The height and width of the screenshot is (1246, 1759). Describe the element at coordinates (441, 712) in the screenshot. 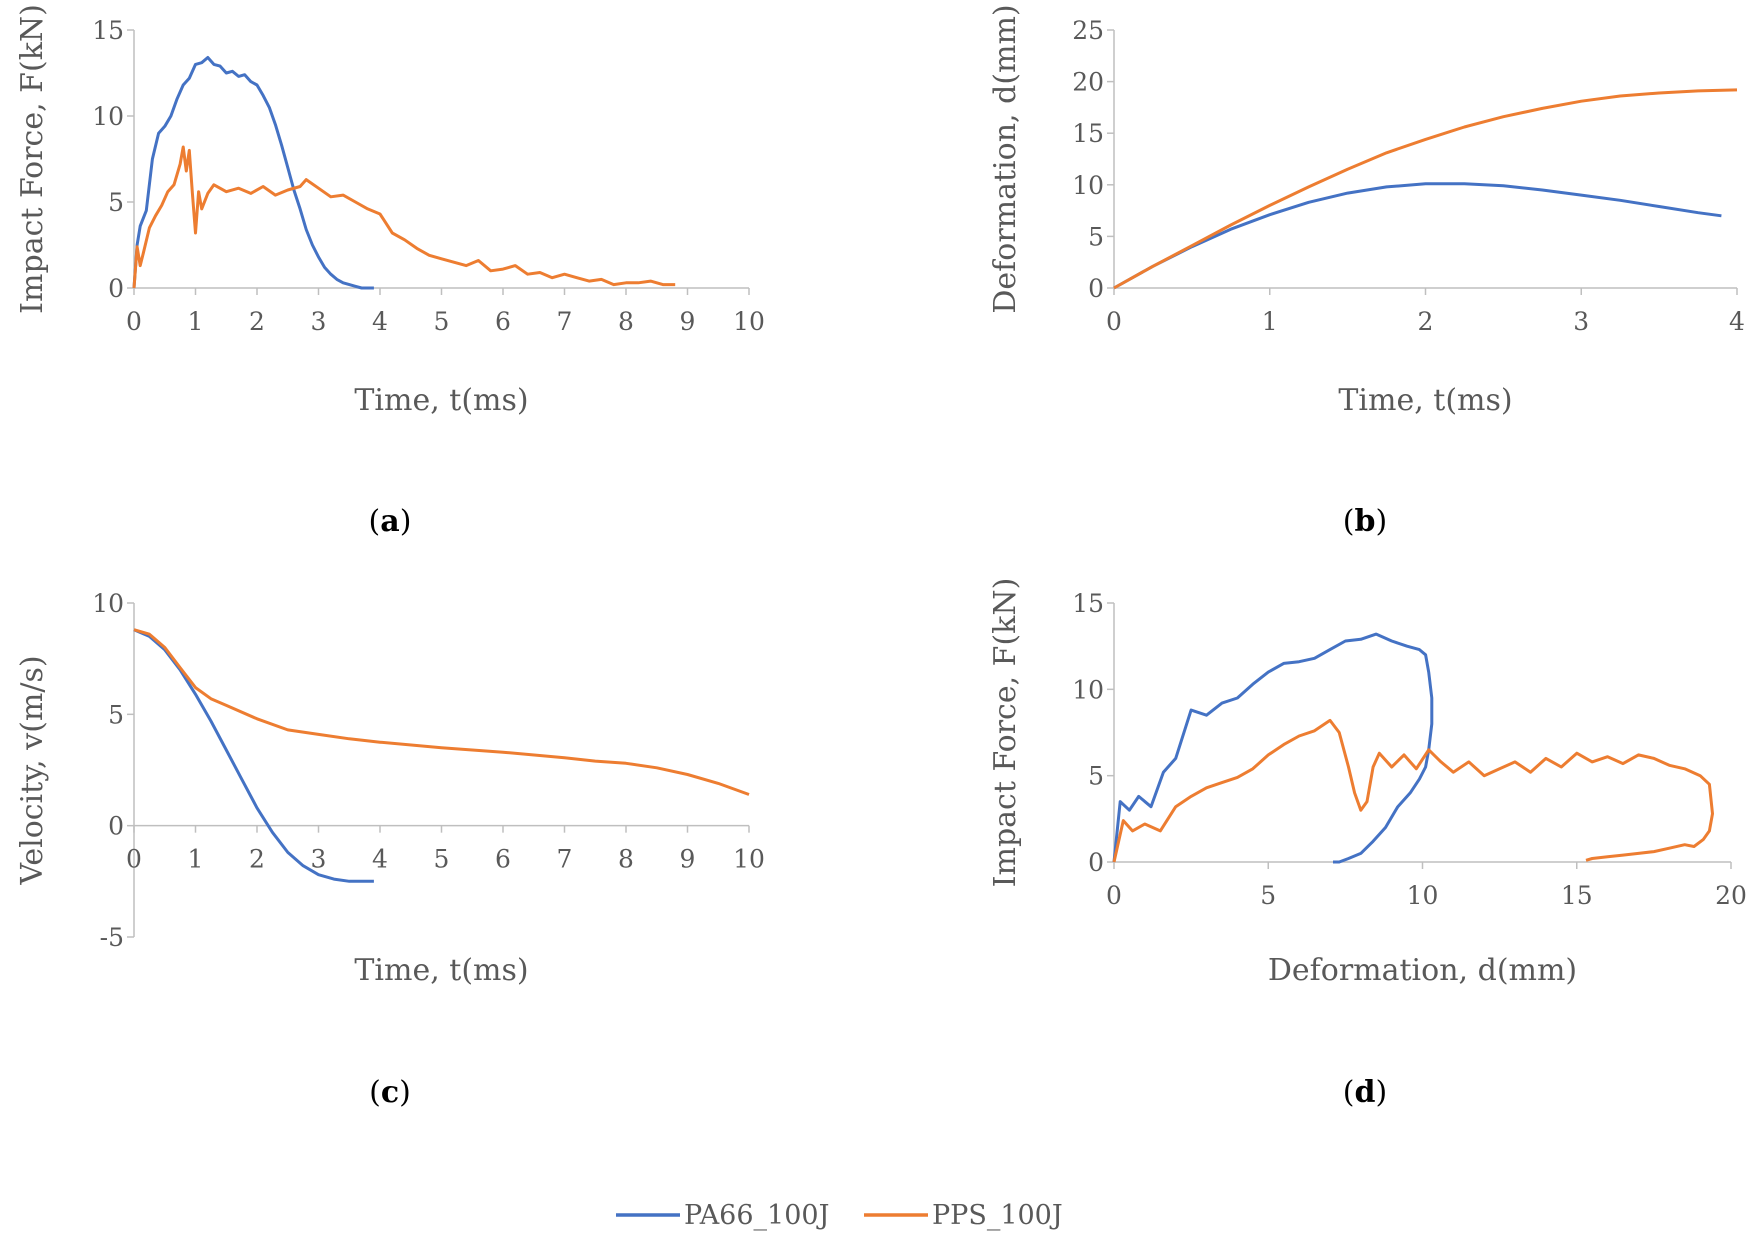

I see `series-line-c-pps_100j` at that location.